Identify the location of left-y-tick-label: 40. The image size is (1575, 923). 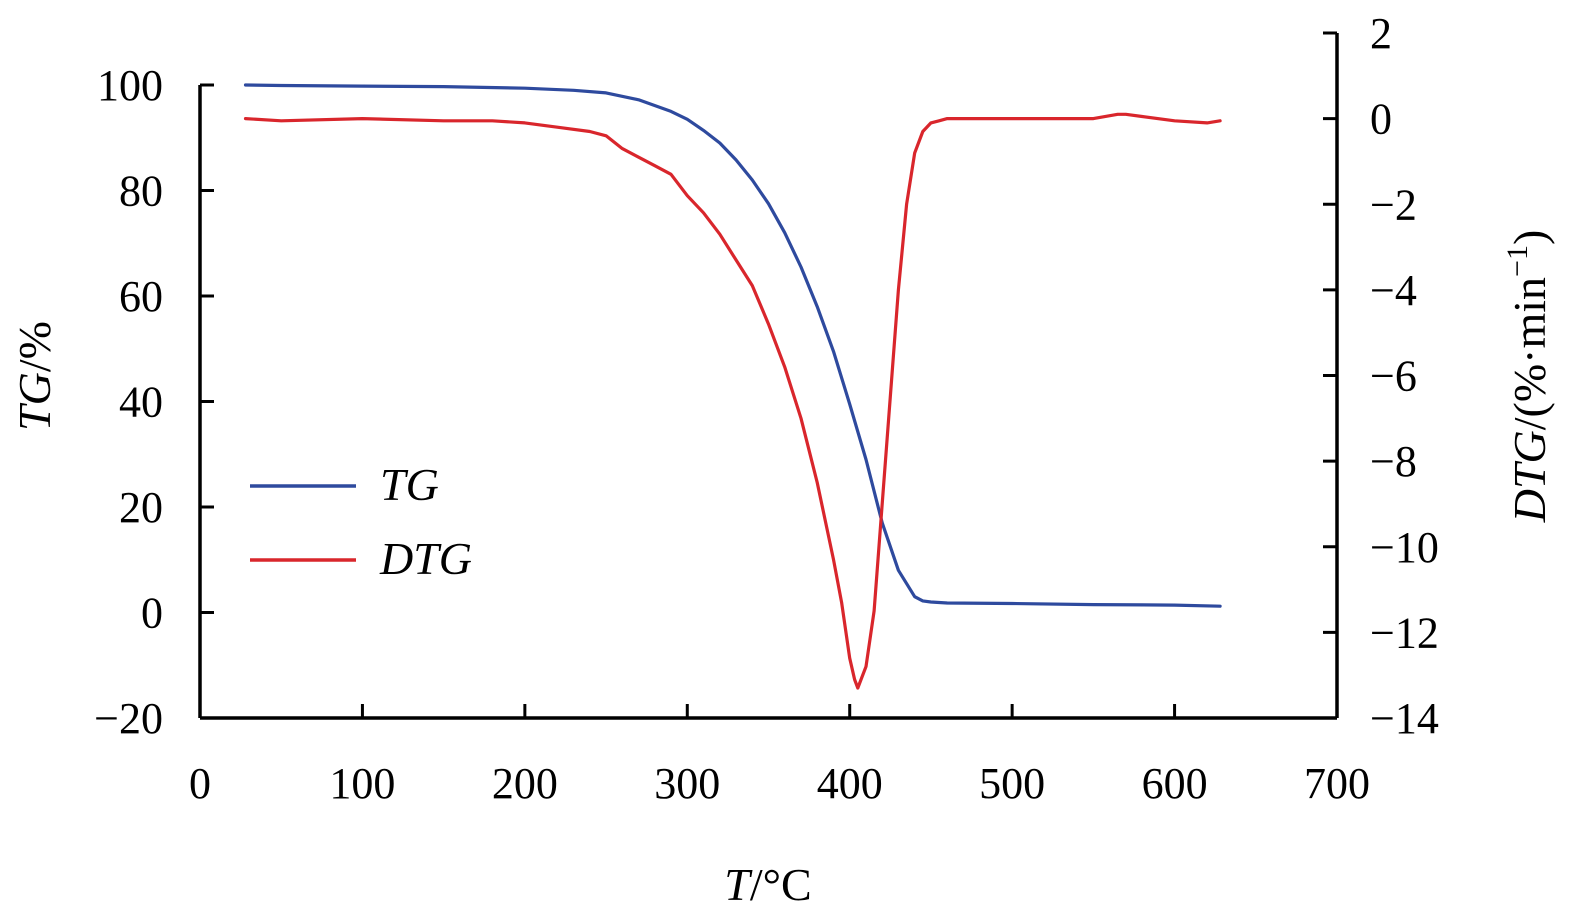
(141, 402).